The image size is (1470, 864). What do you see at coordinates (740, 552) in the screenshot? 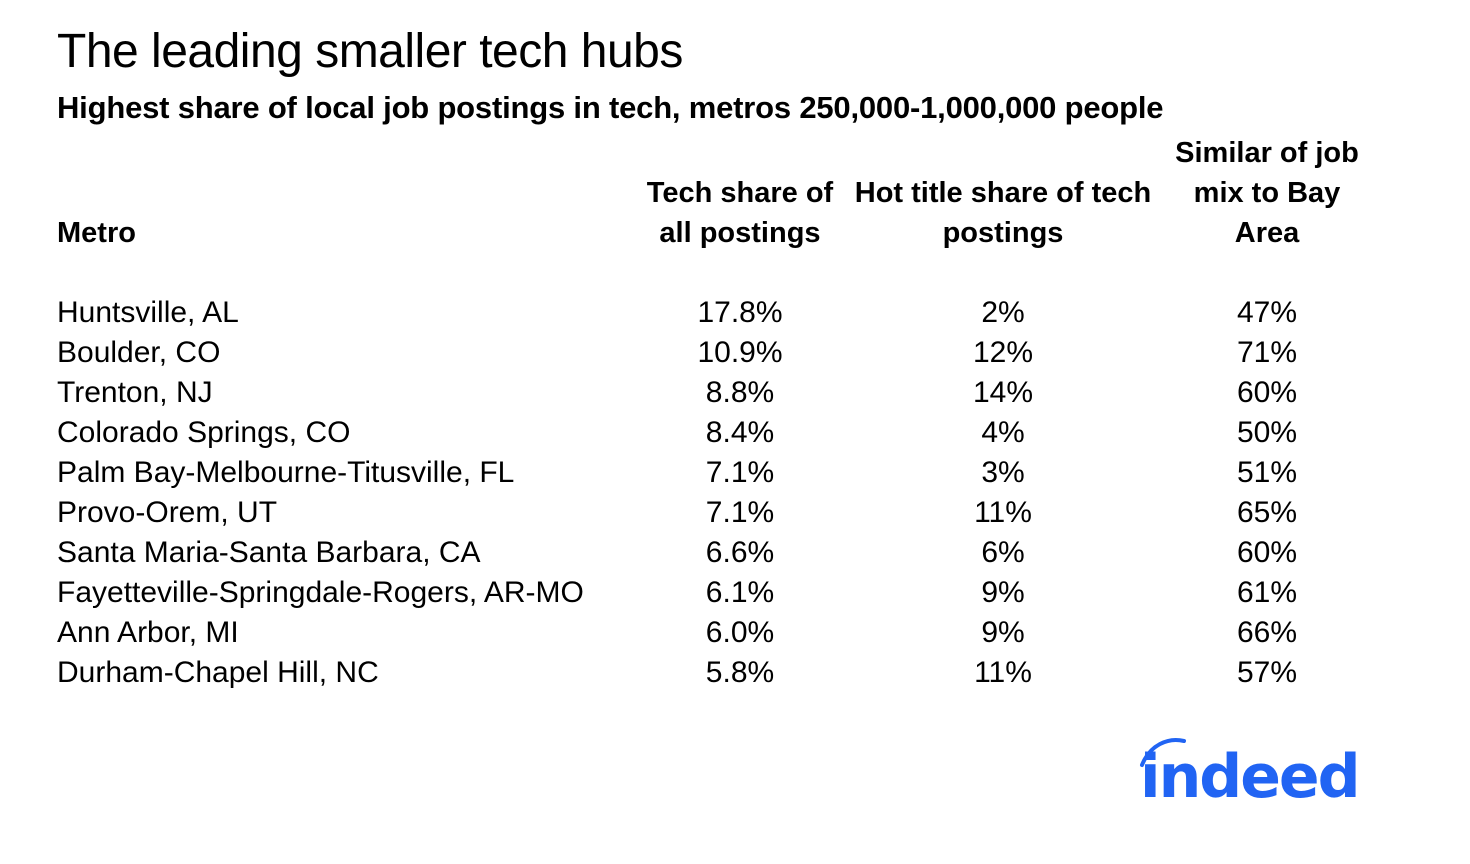
I see `cell-tech-share: 6.6%` at bounding box center [740, 552].